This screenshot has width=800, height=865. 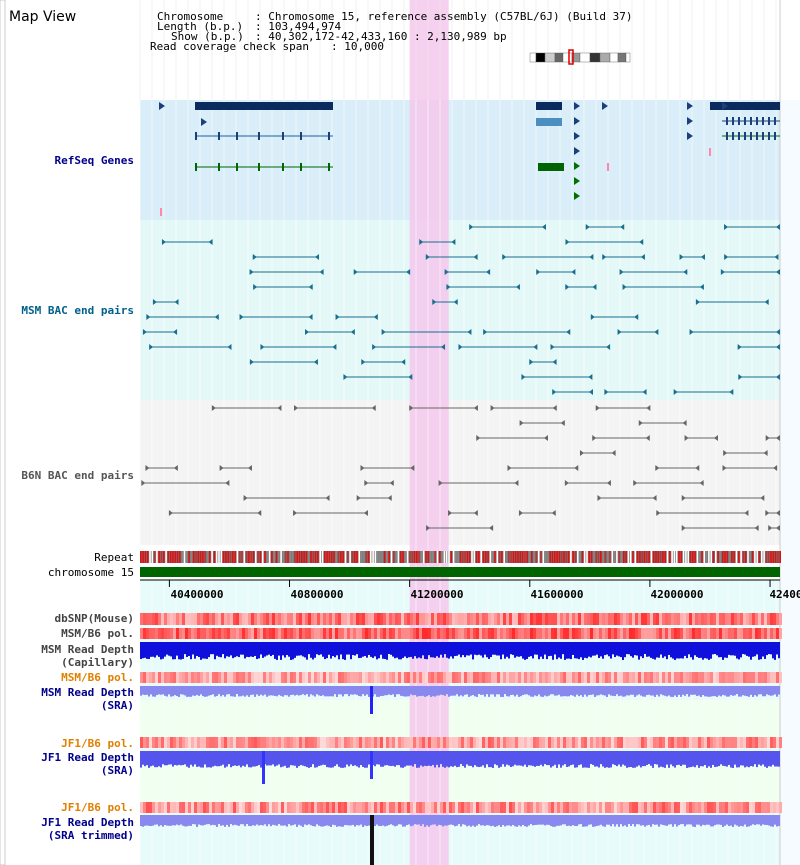 What do you see at coordinates (87, 829) in the screenshot?
I see `track-label-jf1-depth-trimmed: JF1 Read Depth (SRA trimmed)` at bounding box center [87, 829].